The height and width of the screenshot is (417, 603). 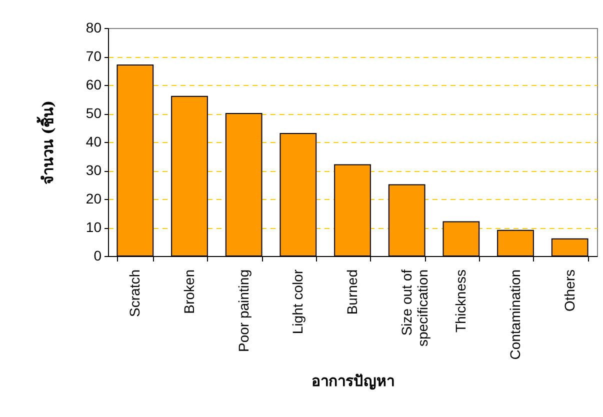 I want to click on x-tick-label: Others, so click(x=569, y=291).